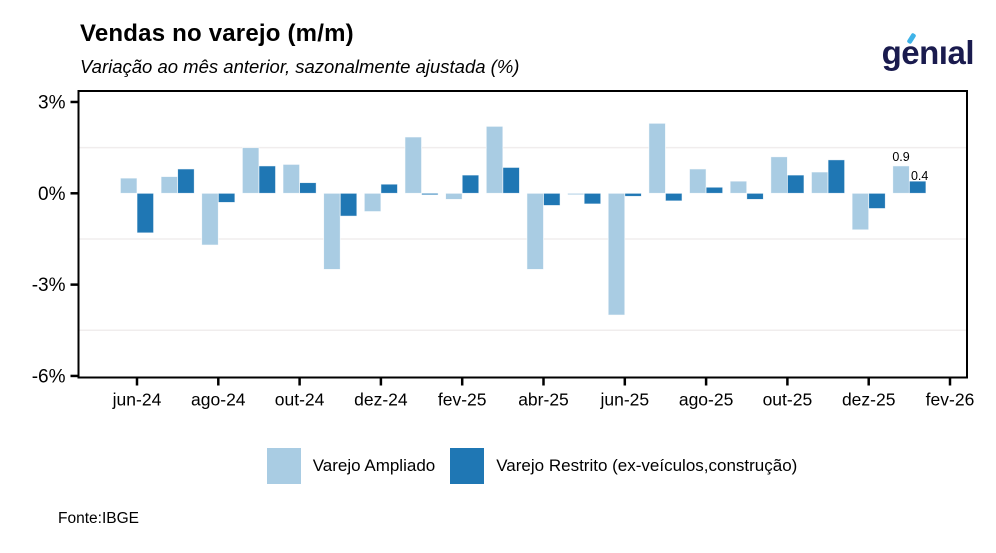 The image size is (996, 553). What do you see at coordinates (283, 466) in the screenshot?
I see `legend-swatch-ampliado` at bounding box center [283, 466].